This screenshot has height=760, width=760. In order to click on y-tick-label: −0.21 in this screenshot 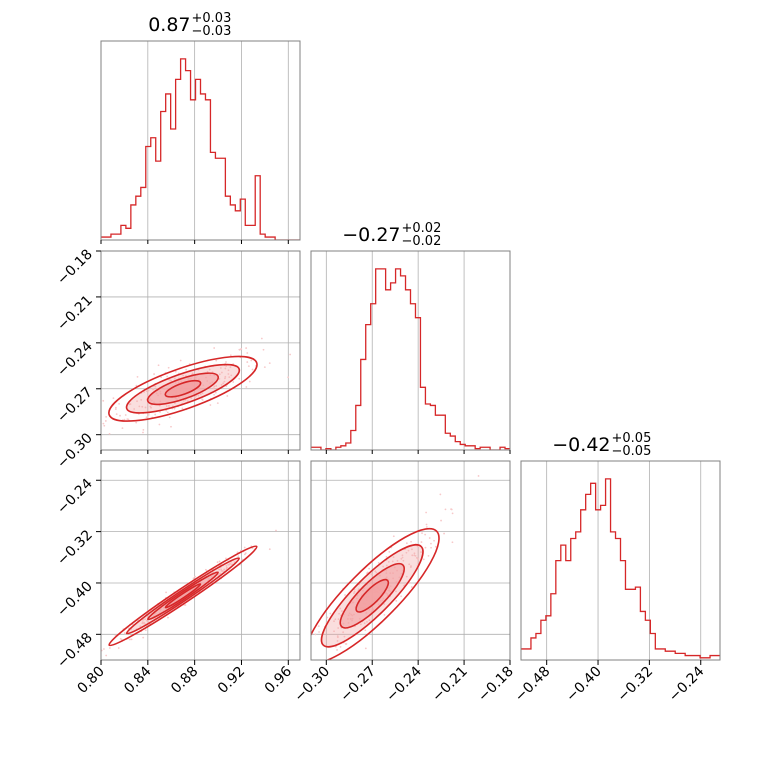, I will do `click(75, 313)`.